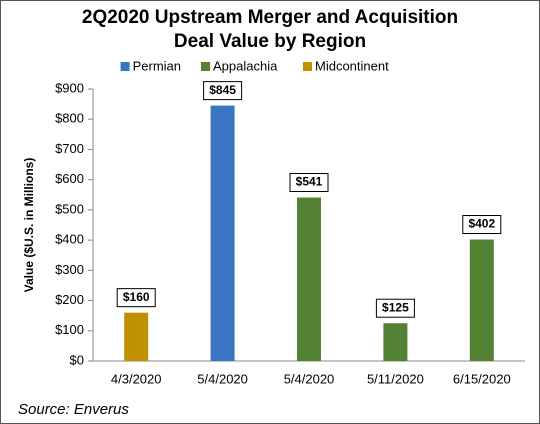 Image resolution: width=540 pixels, height=424 pixels. I want to click on value-label: $160, so click(136, 297).